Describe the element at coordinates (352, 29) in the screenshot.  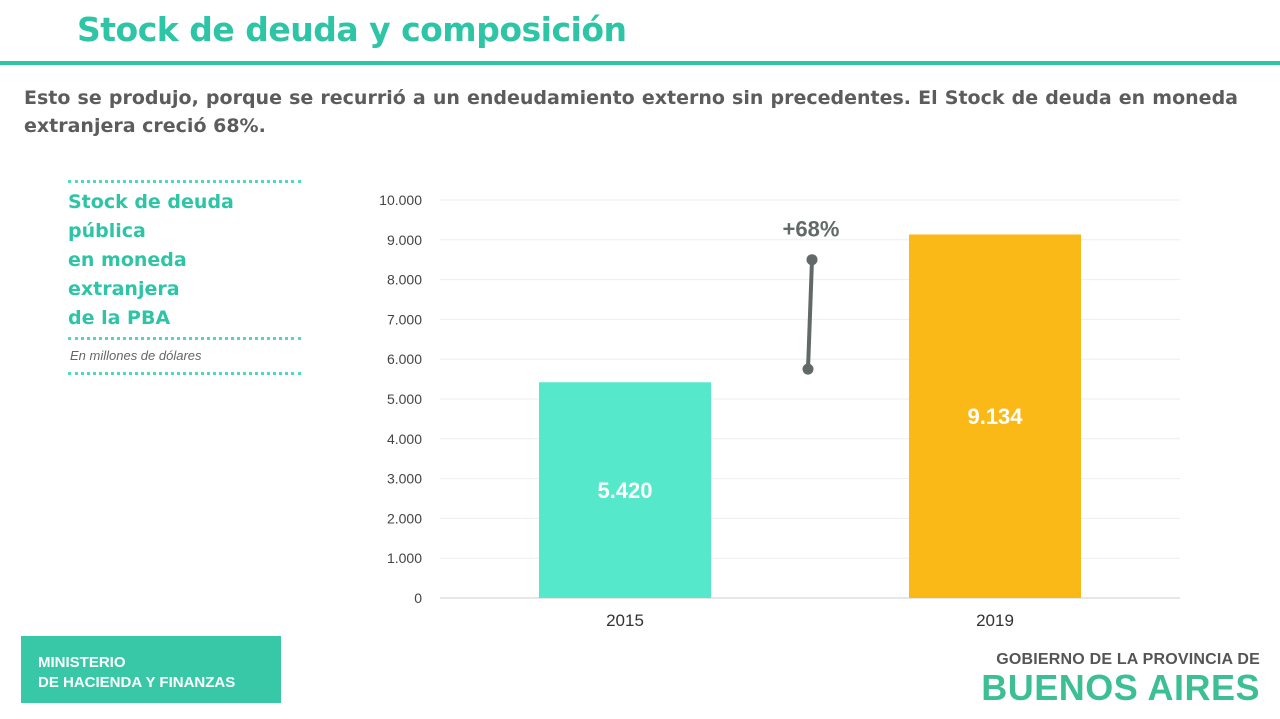
I see `page-title: Stock de deuda y composición` at that location.